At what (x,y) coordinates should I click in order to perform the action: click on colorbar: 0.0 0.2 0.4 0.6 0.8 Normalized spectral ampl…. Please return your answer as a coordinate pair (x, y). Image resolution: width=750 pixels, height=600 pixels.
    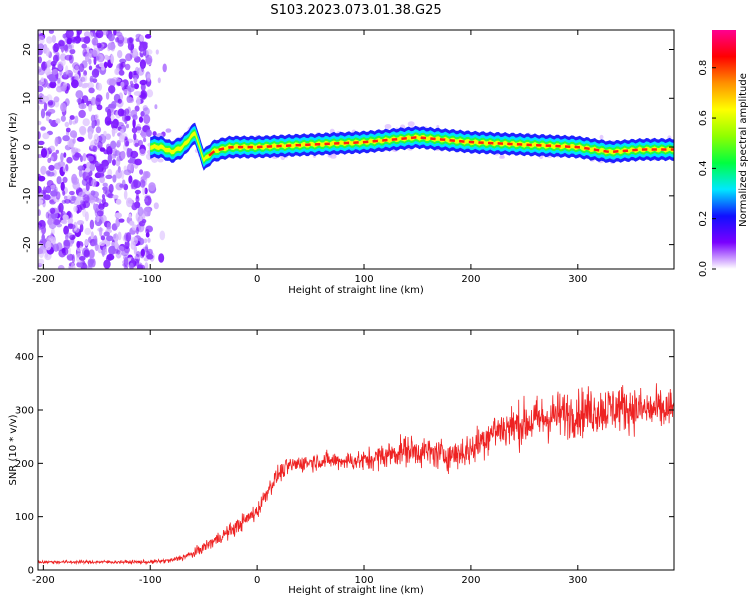
    Looking at the image, I should click on (723, 153).